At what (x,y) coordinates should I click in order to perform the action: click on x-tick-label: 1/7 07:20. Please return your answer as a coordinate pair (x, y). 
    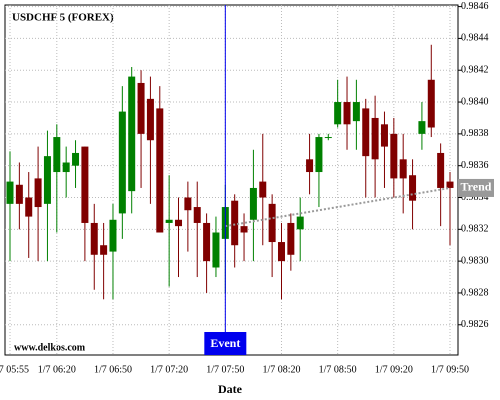
    Looking at the image, I should click on (169, 369).